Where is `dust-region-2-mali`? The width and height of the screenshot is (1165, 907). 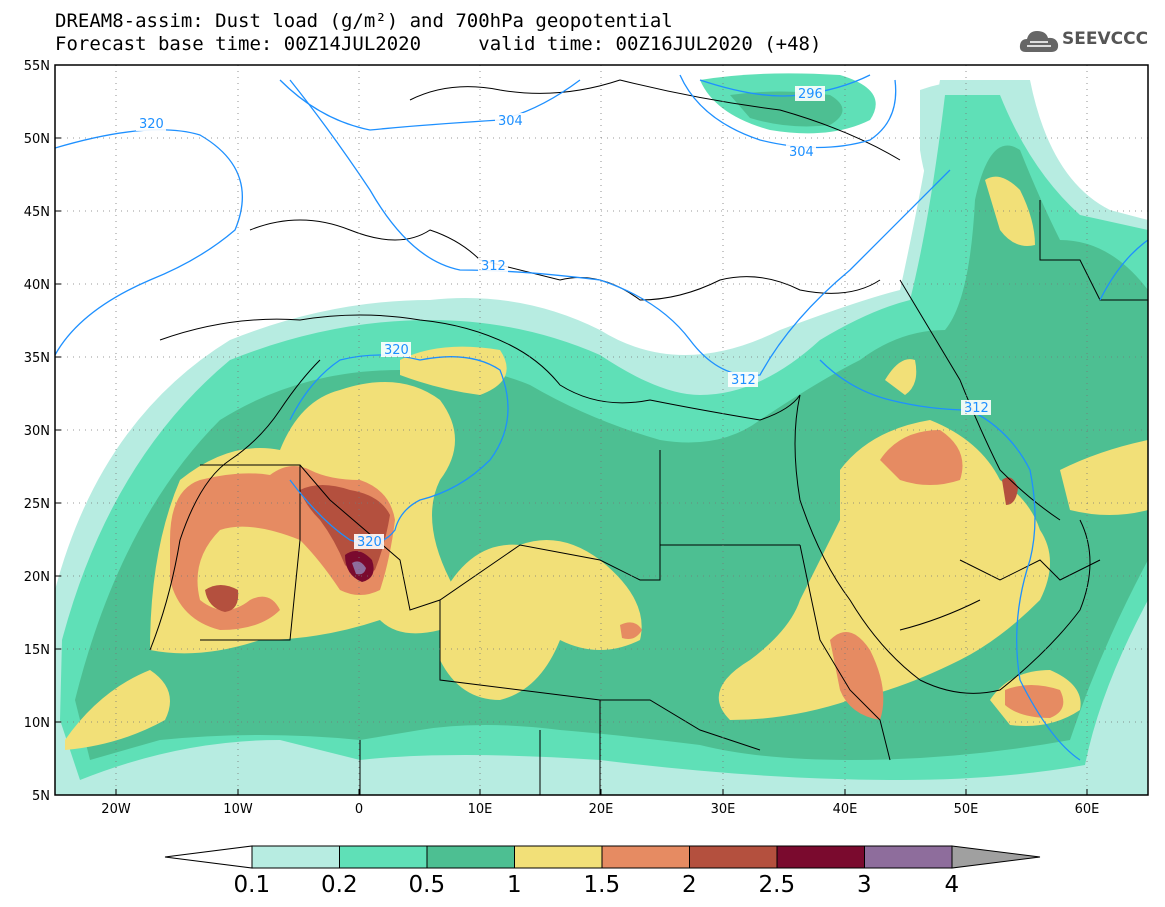
dust-region-2-mali is located at coordinates (345, 529).